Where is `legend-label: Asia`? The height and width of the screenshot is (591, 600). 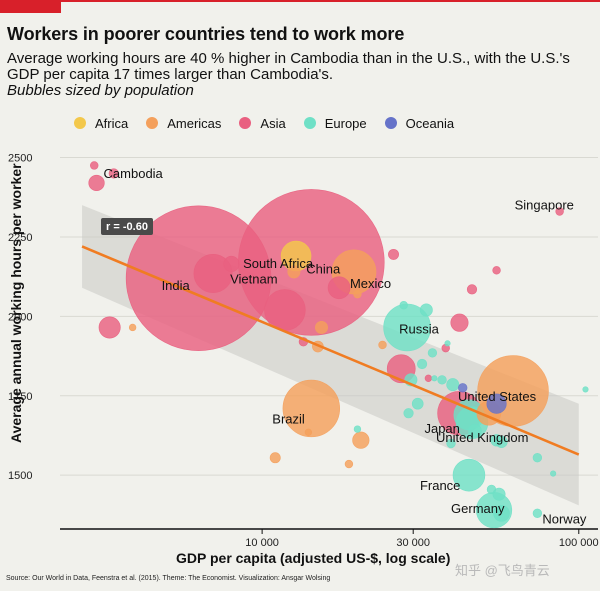
legend-label: Asia is located at coordinates (273, 123).